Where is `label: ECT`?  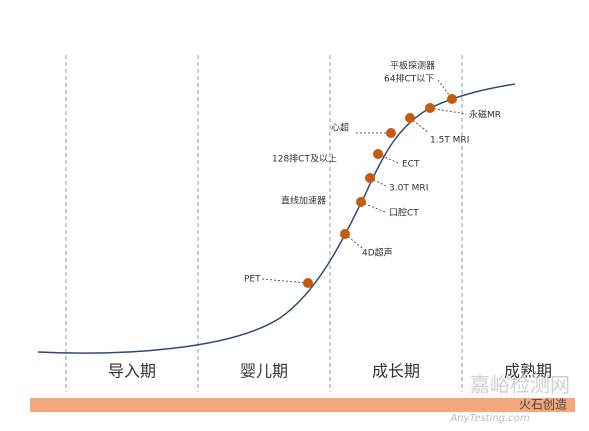 label: ECT is located at coordinates (411, 165).